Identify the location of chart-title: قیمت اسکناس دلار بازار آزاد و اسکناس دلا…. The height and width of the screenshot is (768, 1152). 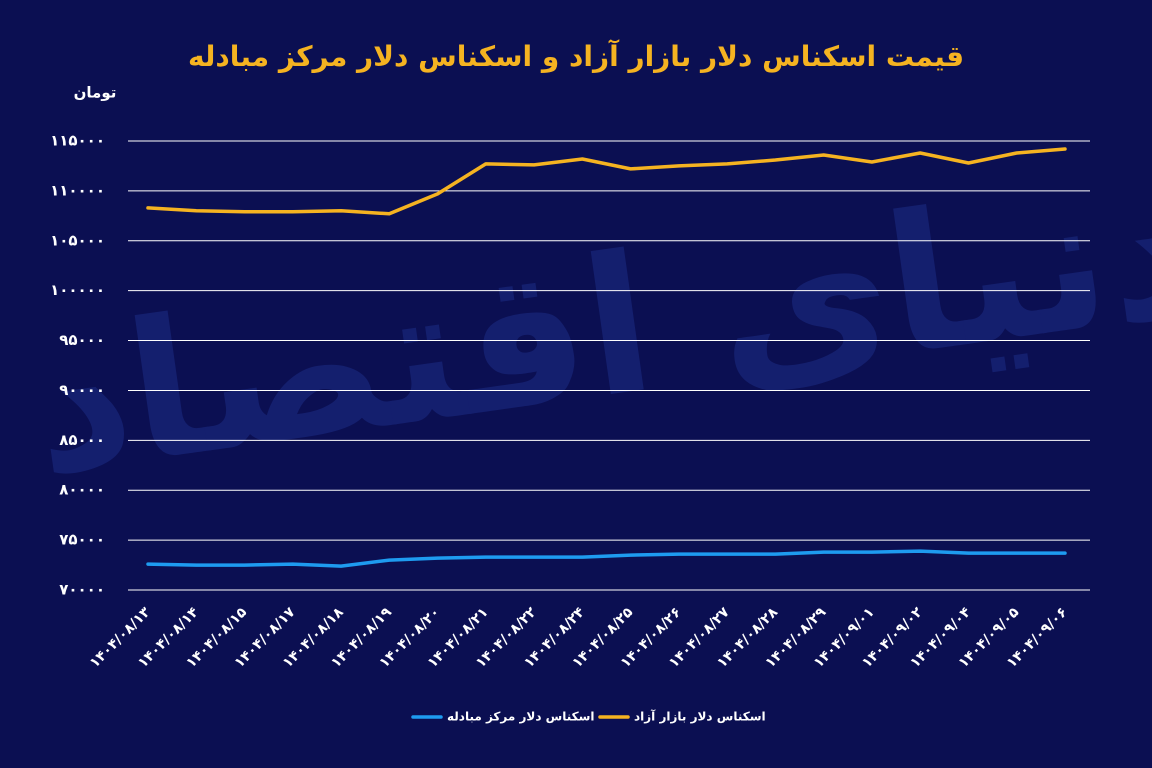
(576, 56).